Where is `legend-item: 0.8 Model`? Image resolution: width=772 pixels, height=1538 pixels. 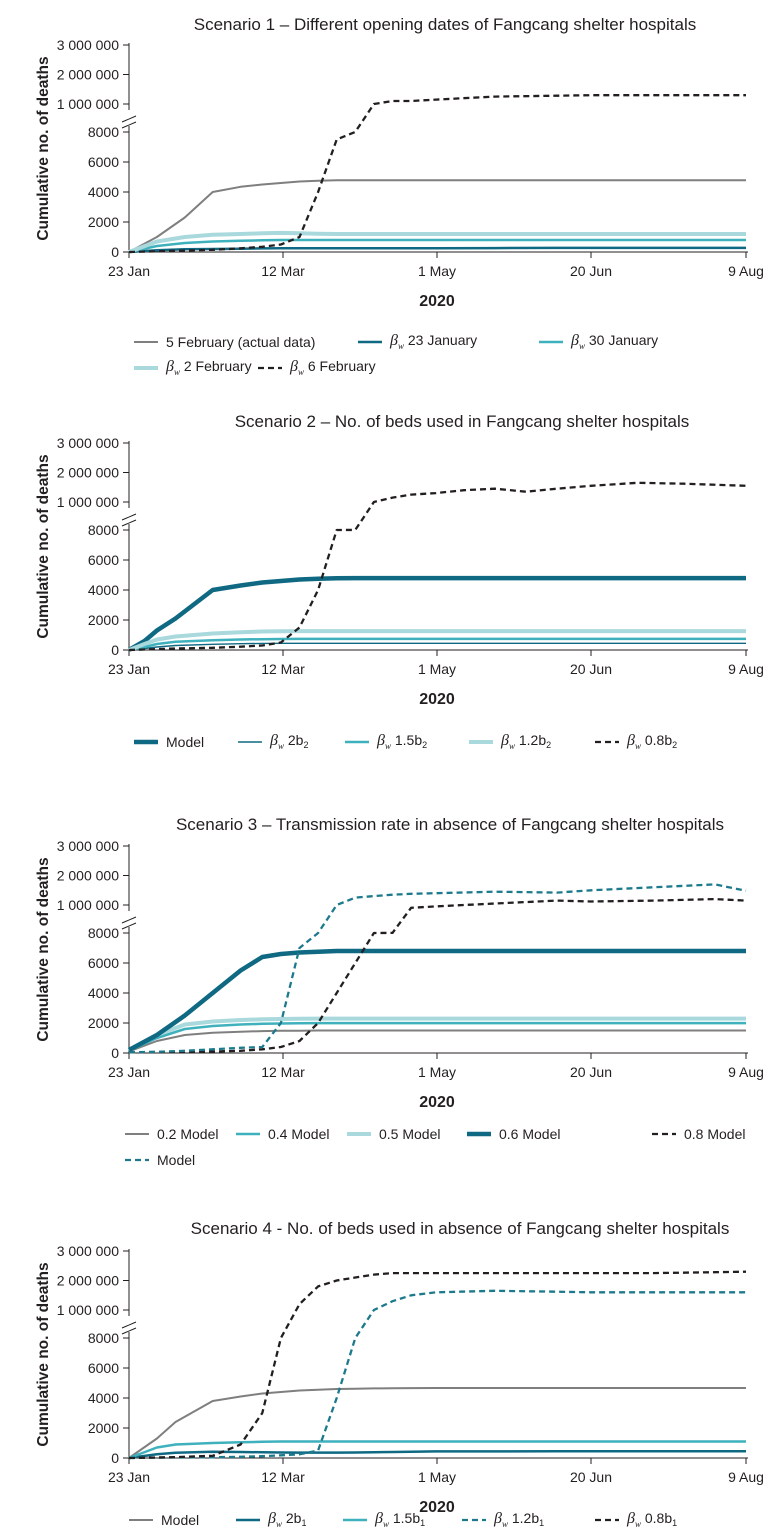
legend-item: 0.8 Model is located at coordinates (698, 1134).